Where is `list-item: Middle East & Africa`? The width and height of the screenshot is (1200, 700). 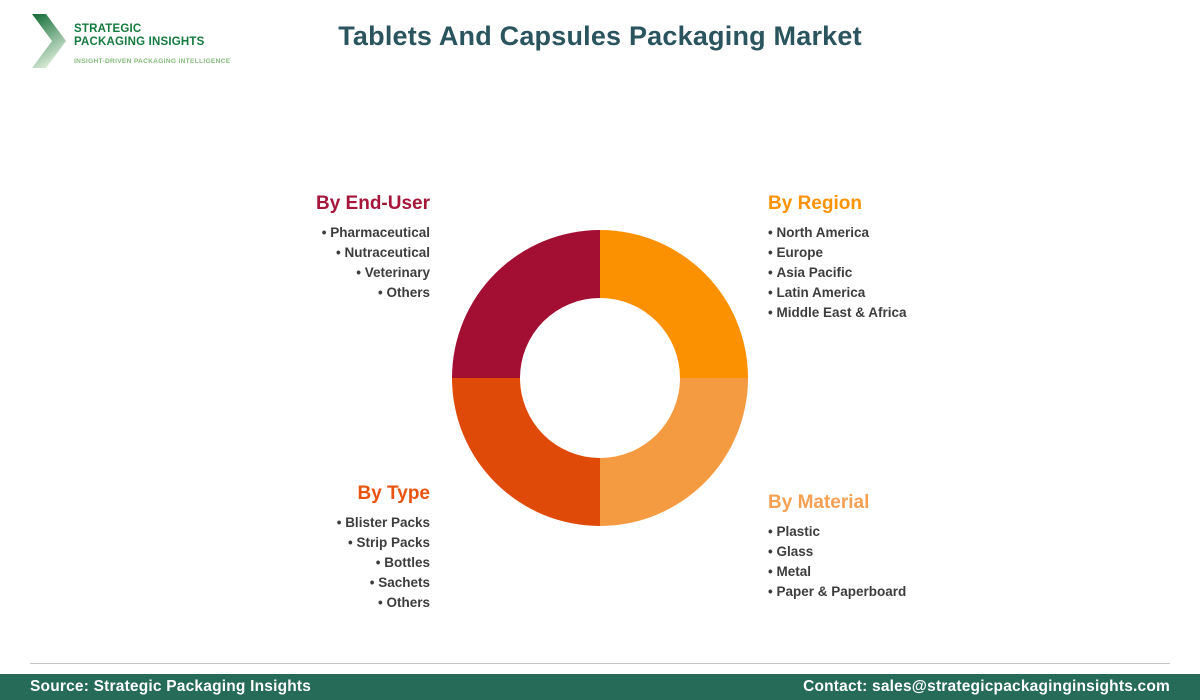
list-item: Middle East & Africa is located at coordinates (837, 313).